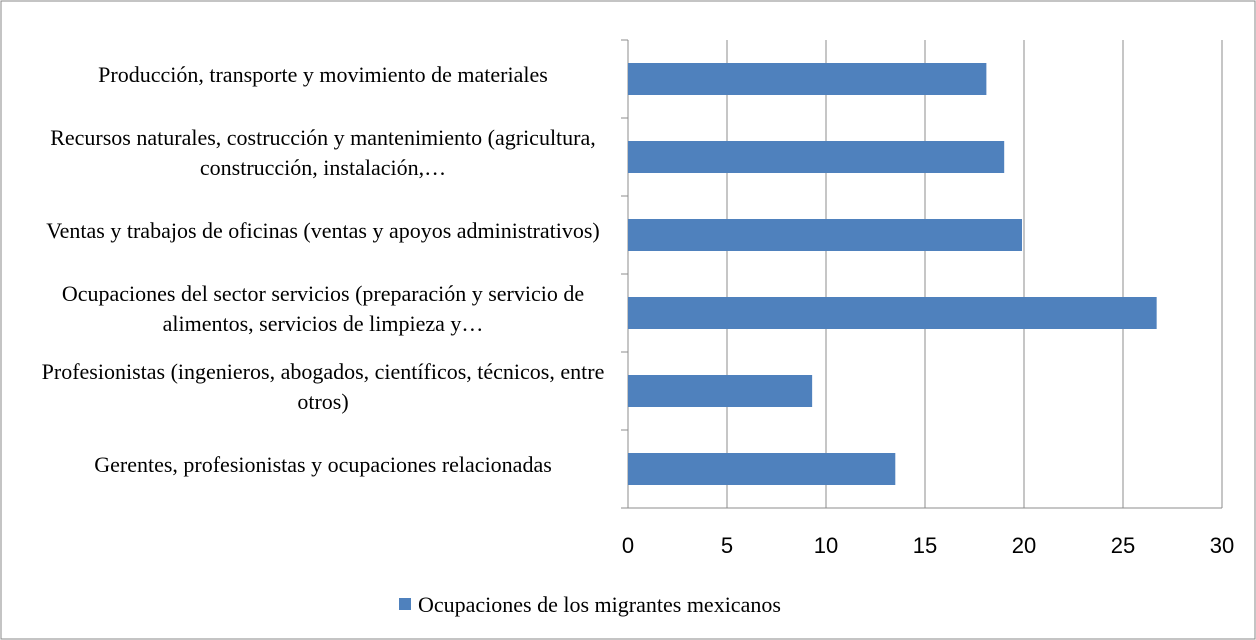 This screenshot has height=640, width=1256. Describe the element at coordinates (826, 545) in the screenshot. I see `x-tick-label: 10` at that location.